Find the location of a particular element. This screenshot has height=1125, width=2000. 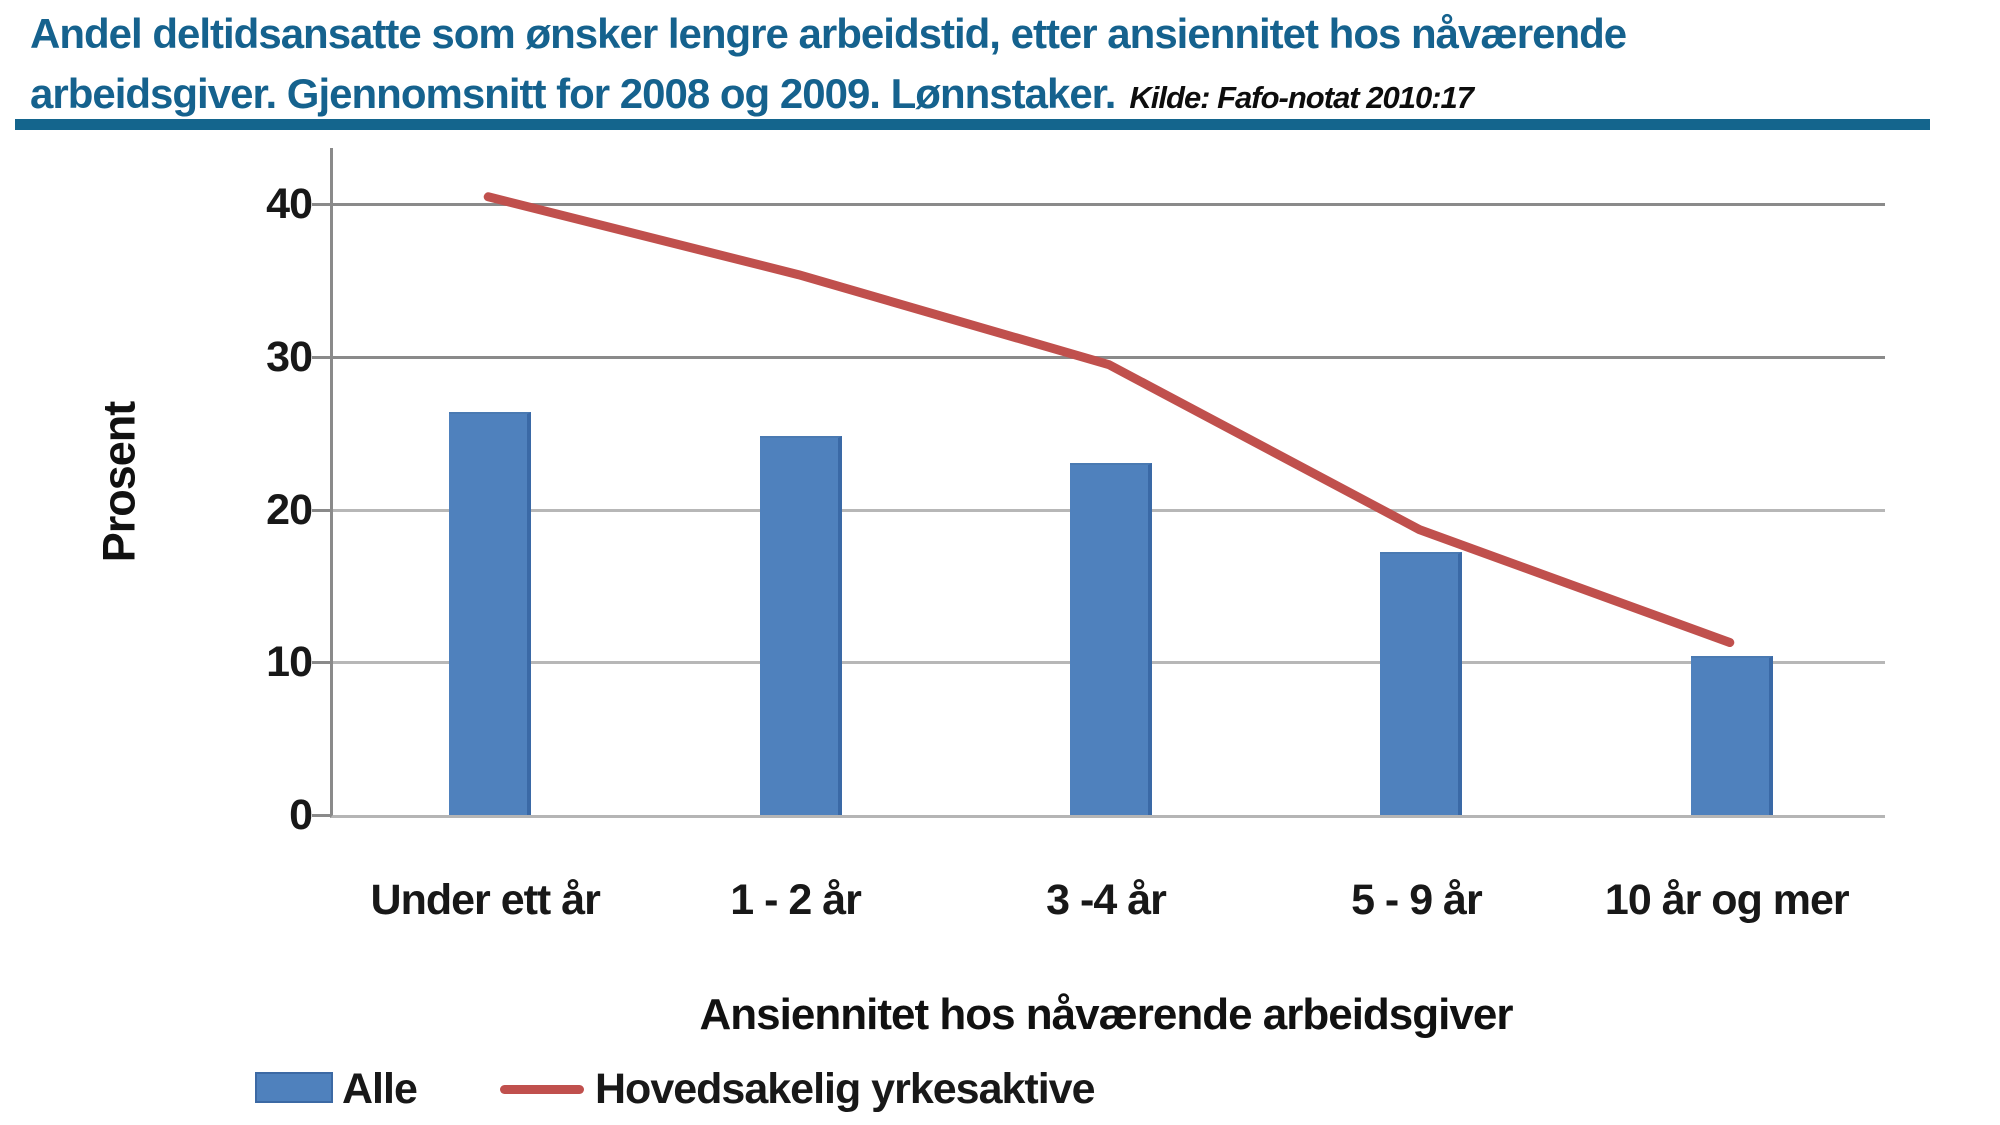

legend-label-alle: Alle is located at coordinates (380, 1089).